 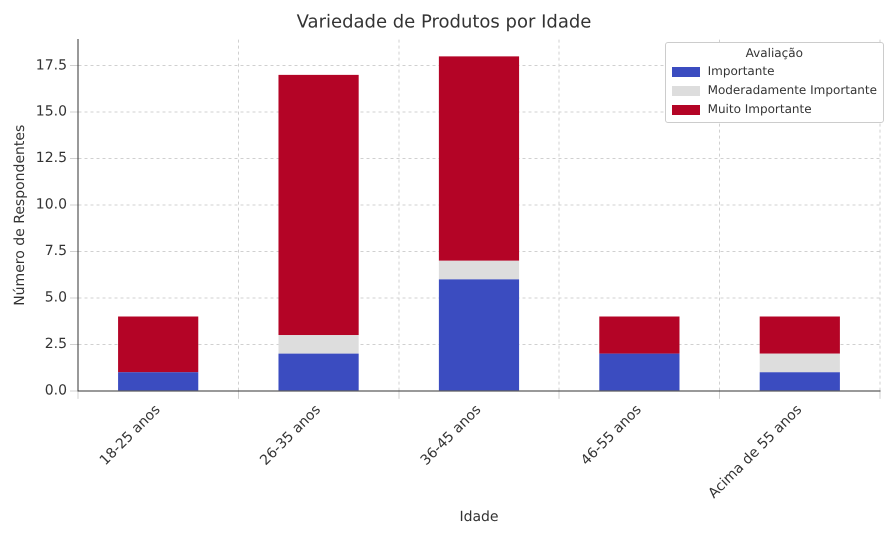 What do you see at coordinates (760, 109) in the screenshot?
I see `legend-label: Muito Importante` at bounding box center [760, 109].